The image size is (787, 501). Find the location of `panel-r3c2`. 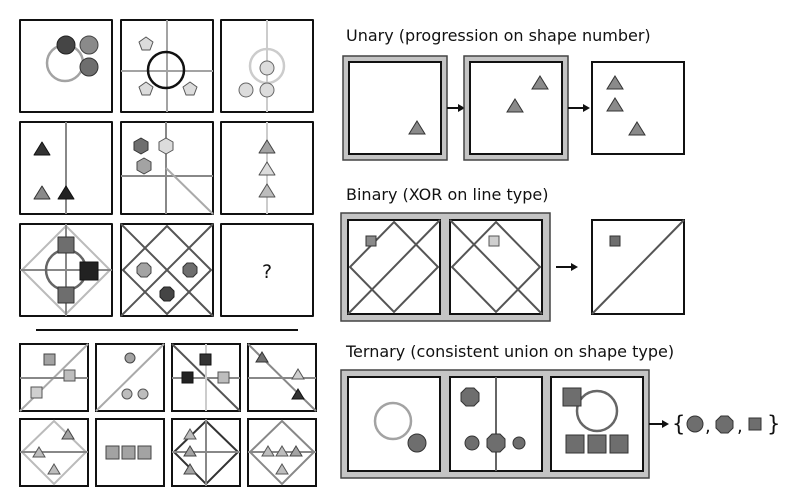

panel-r3c2 is located at coordinates (167, 270).